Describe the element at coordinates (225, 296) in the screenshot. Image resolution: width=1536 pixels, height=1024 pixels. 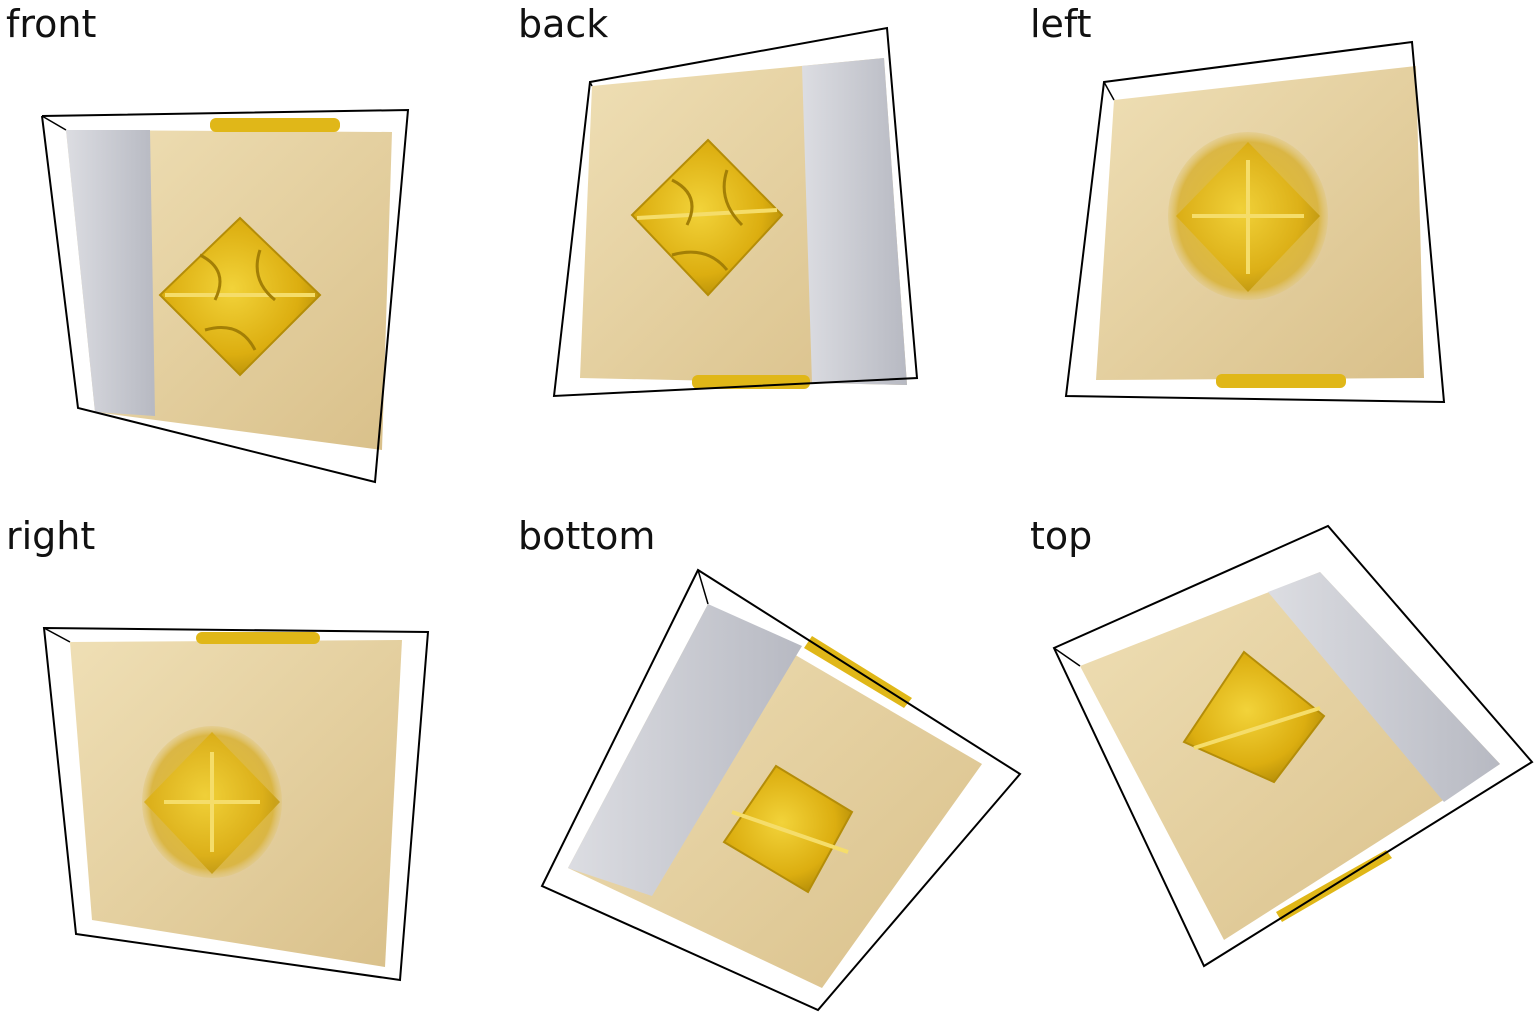
I see `cube-render-front` at that location.